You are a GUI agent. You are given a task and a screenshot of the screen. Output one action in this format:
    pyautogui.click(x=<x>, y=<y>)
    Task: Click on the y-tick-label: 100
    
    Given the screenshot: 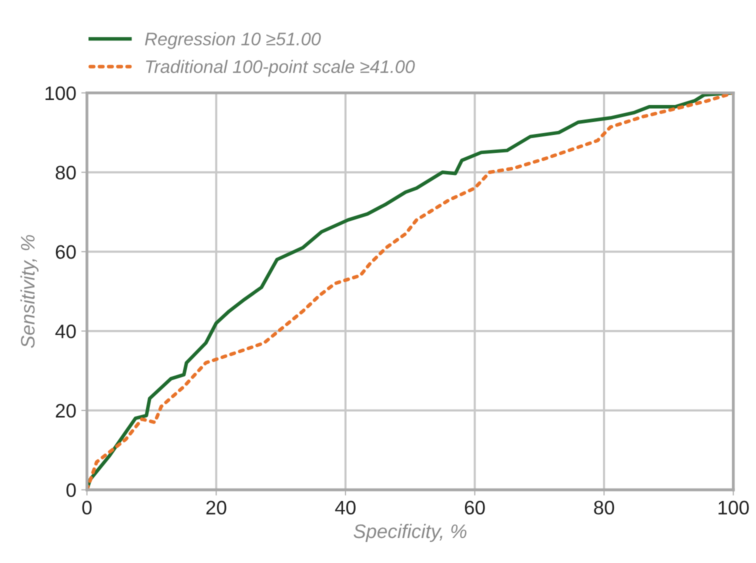 What is the action you would take?
    pyautogui.click(x=61, y=93)
    